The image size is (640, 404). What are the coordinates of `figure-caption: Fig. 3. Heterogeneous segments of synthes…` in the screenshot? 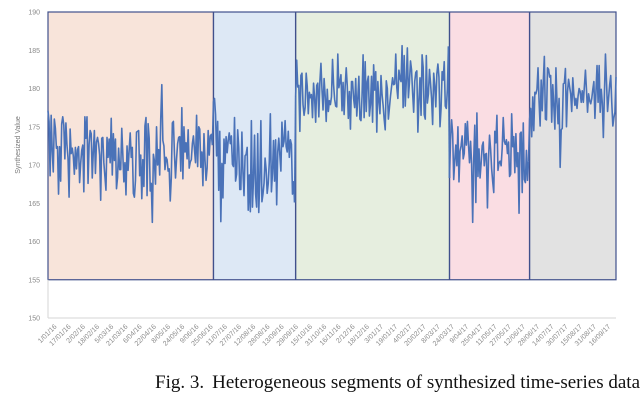 It's located at (320, 383).